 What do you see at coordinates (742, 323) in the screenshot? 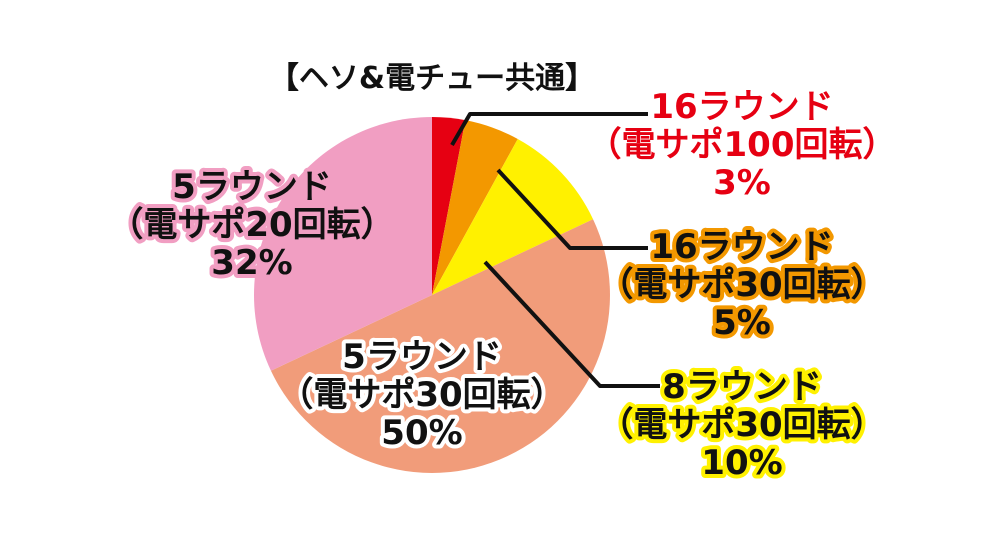
I see `slice-percent-label: 5%` at bounding box center [742, 323].